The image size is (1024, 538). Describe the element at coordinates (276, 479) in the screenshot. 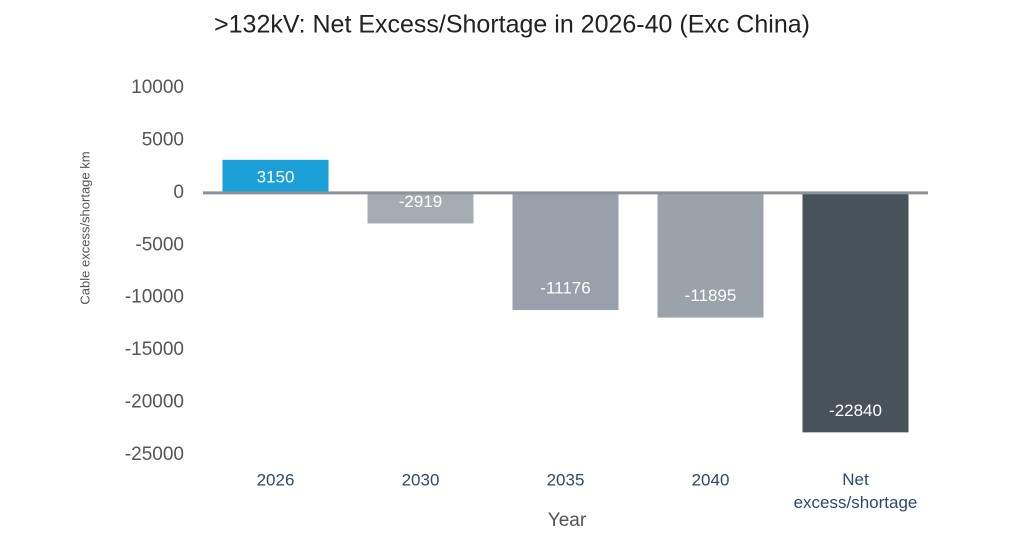

I see `x-tick-label: 2026` at that location.